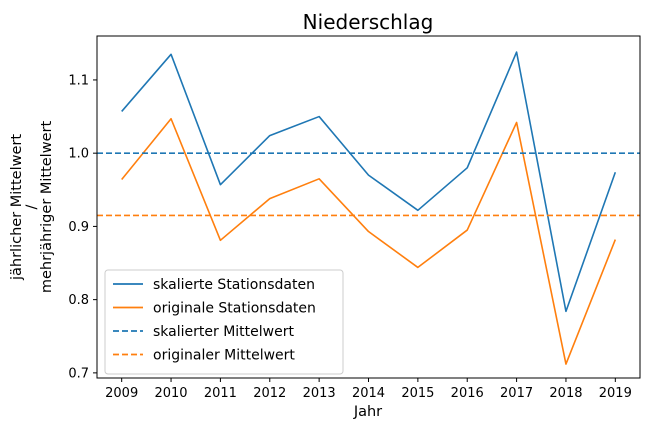  I want to click on y-axis-label-line-1: jährlicher Mittelwert, so click(17, 207).